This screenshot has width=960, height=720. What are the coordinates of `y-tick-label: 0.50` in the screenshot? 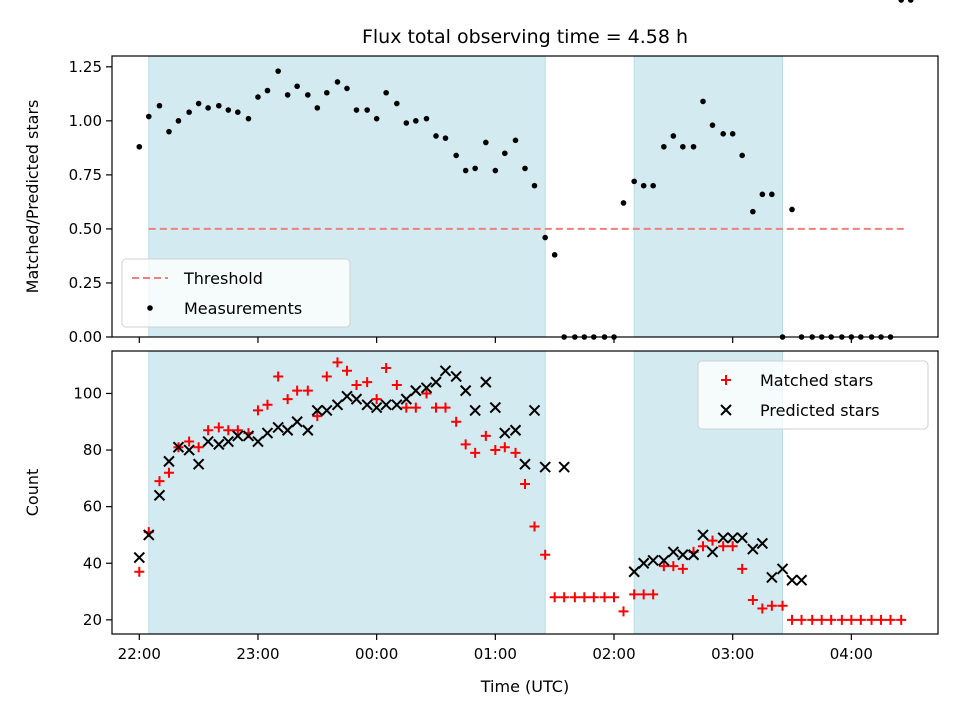 It's located at (85, 229).